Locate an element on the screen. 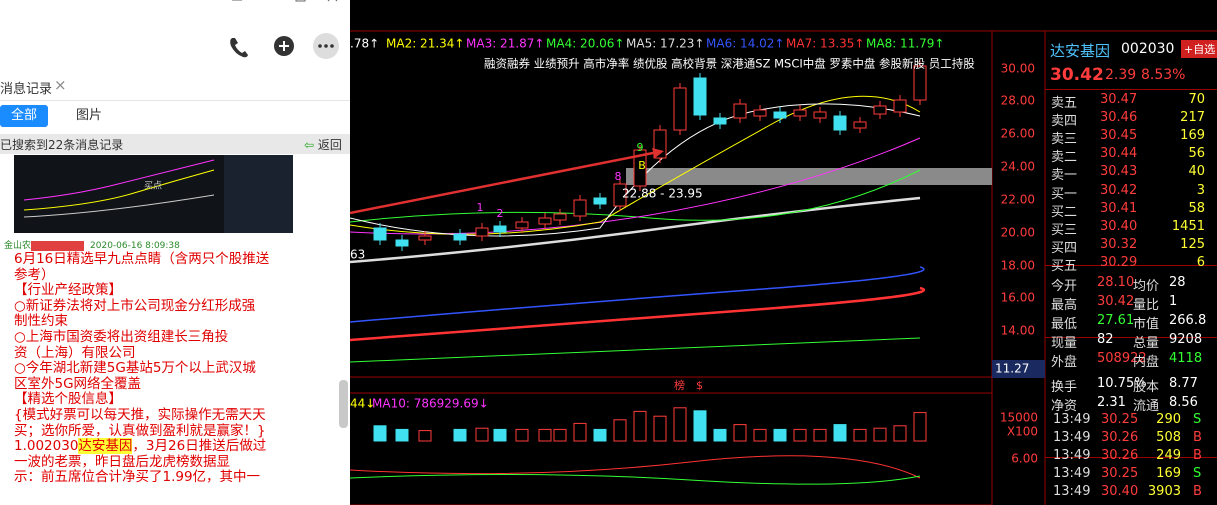 The width and height of the screenshot is (1217, 505). stat-value: 82 is located at coordinates (1105, 339).